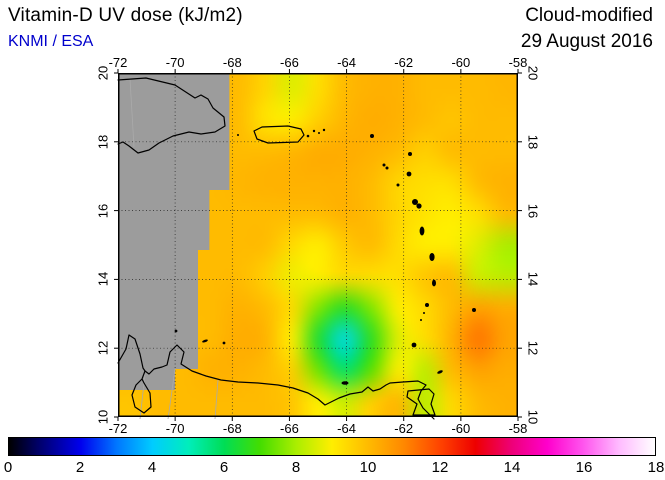  What do you see at coordinates (421, 402) in the screenshot?
I see `coastline-trinidad` at bounding box center [421, 402].